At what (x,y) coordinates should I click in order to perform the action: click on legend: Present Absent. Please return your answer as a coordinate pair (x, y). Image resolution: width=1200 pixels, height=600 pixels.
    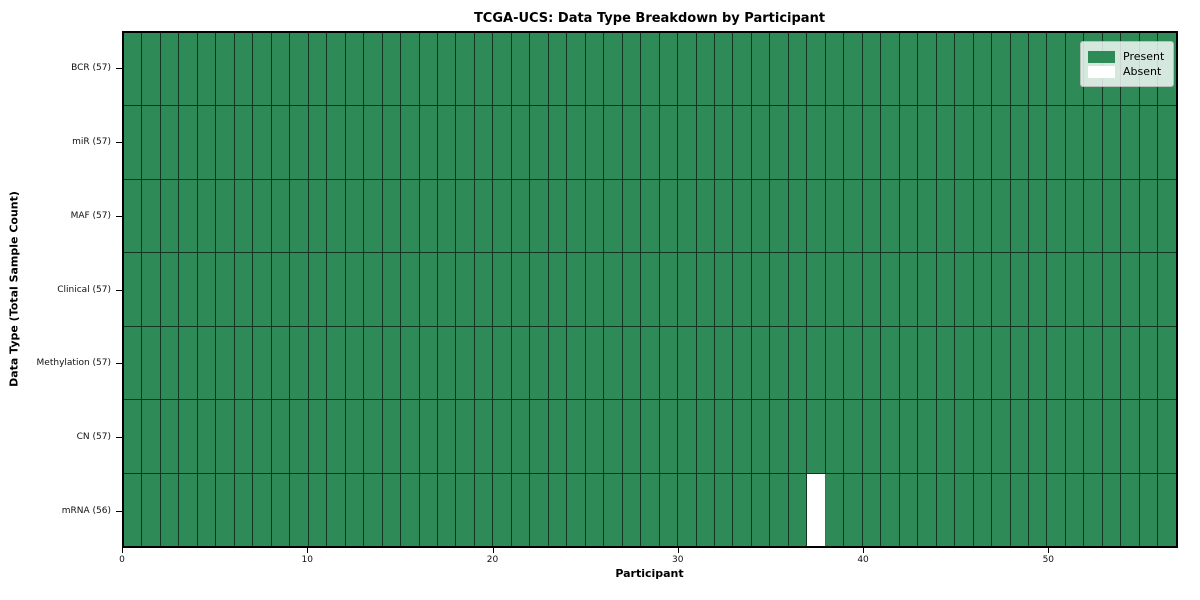
    Looking at the image, I should click on (1127, 64).